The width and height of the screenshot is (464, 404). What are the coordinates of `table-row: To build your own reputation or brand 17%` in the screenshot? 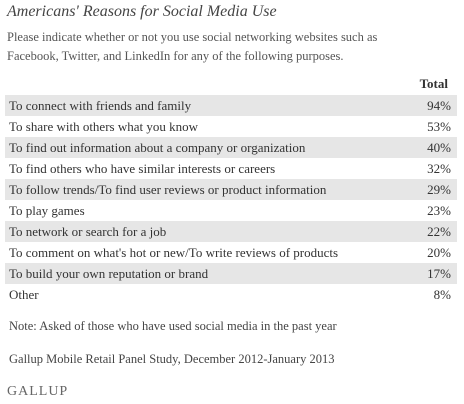 It's located at (231, 273).